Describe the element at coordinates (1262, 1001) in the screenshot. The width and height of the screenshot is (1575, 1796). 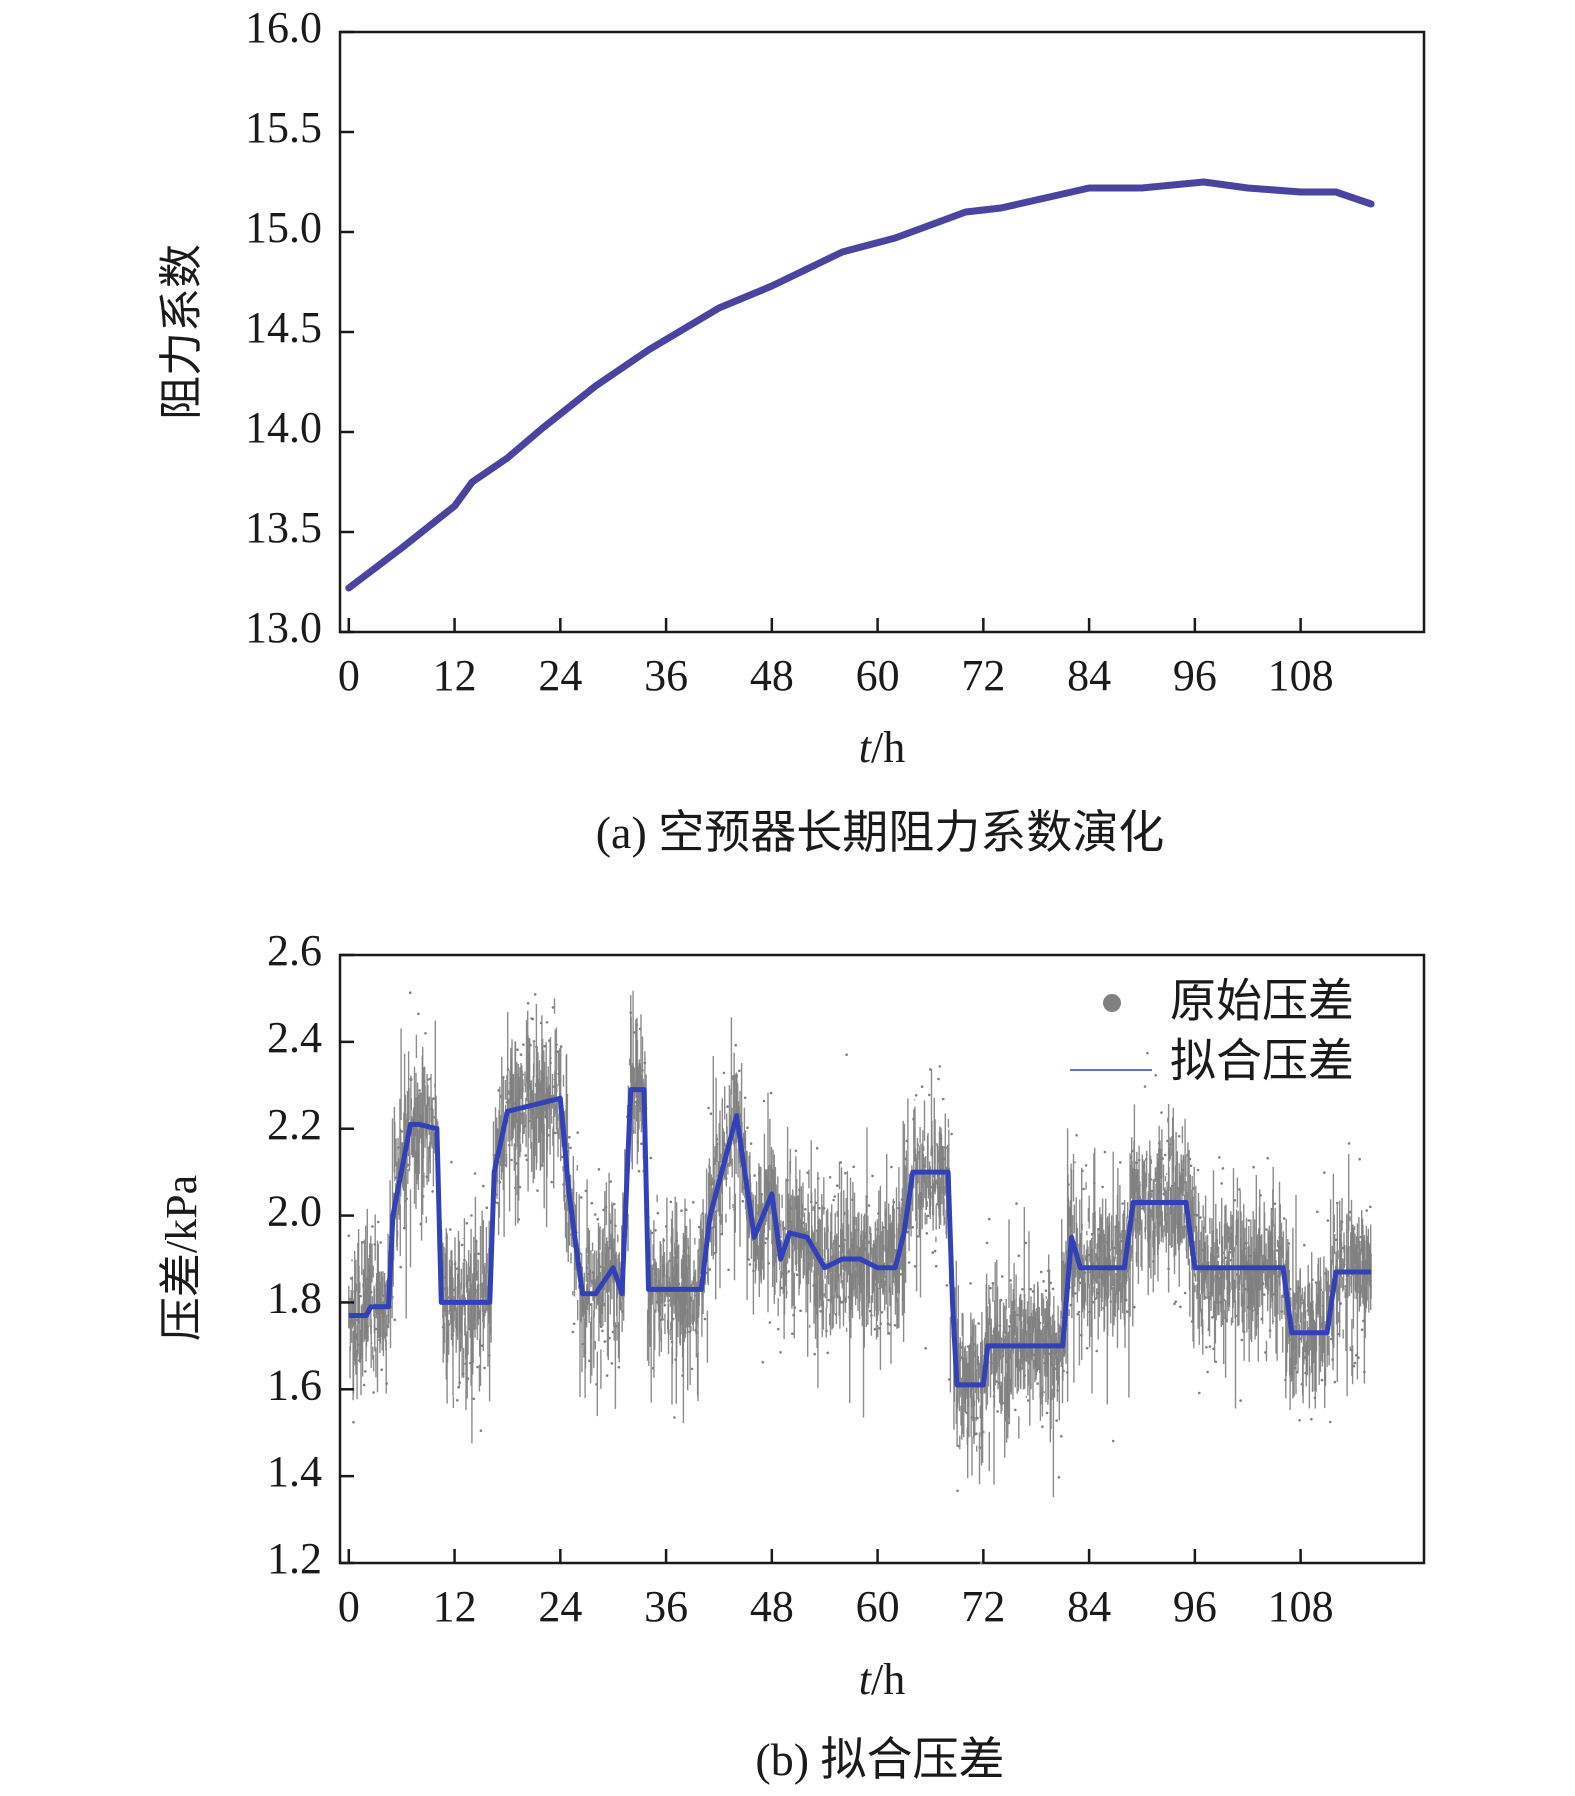
I see `legend-label-raw: 原始压差` at that location.